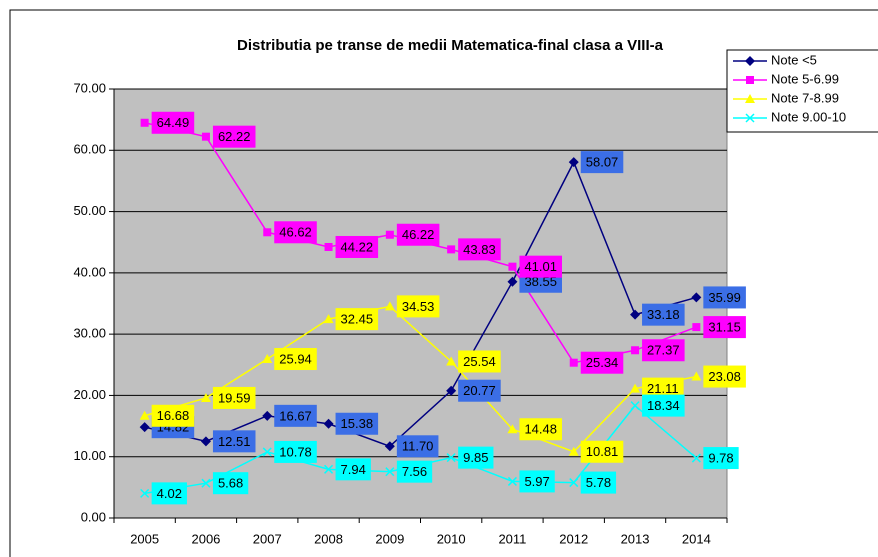  I want to click on data-label: 10.81, so click(602, 451).